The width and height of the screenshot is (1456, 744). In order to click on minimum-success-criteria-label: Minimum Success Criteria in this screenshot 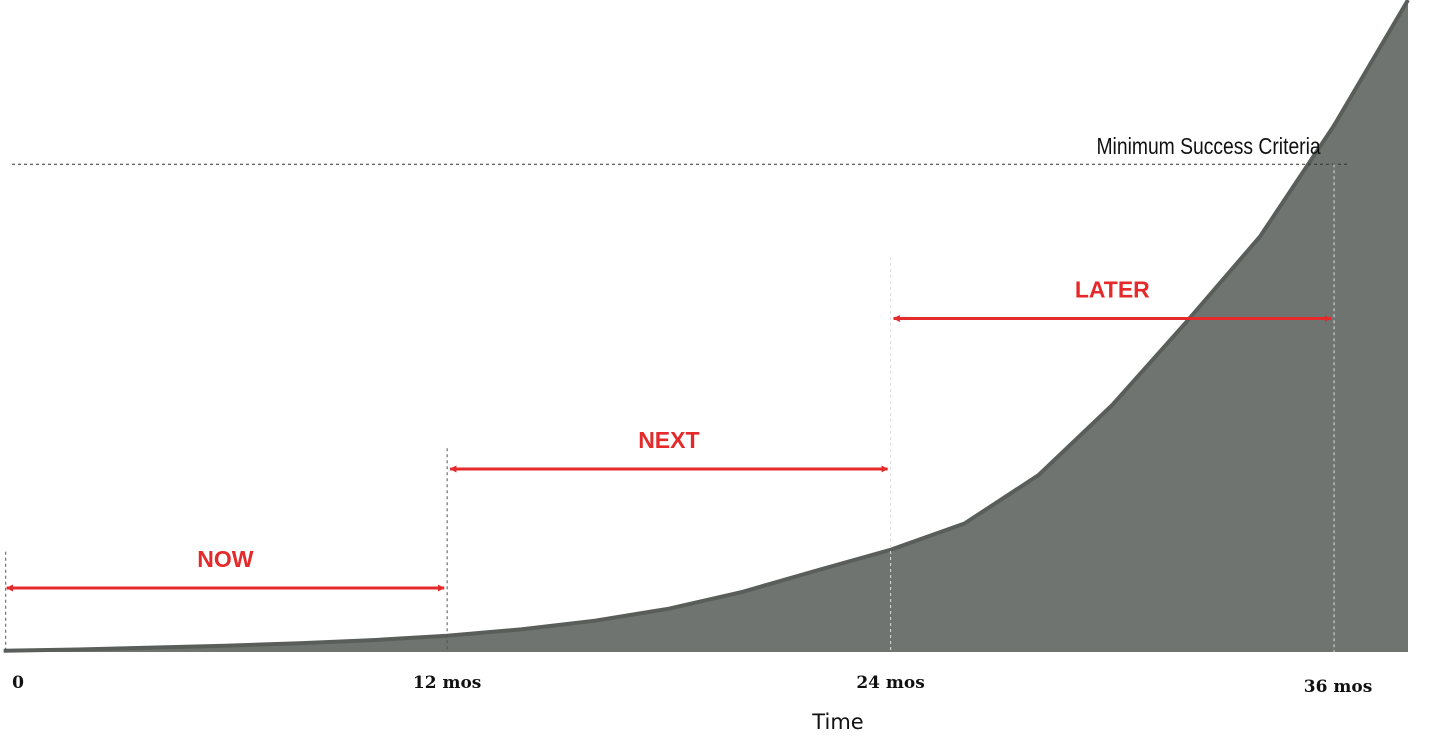, I will do `click(1208, 147)`.